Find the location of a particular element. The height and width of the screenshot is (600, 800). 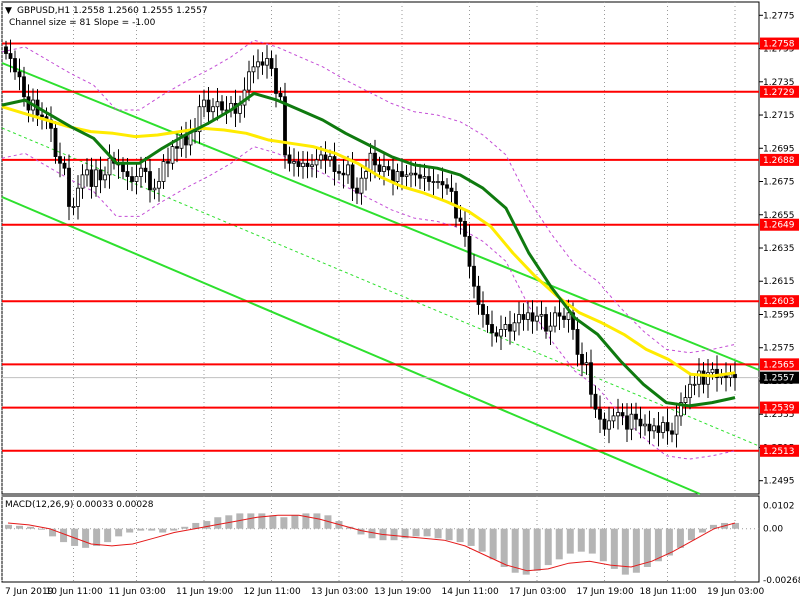

macd-indicator: 0.0102 0.00 -0.00268 is located at coordinates (401, 544).